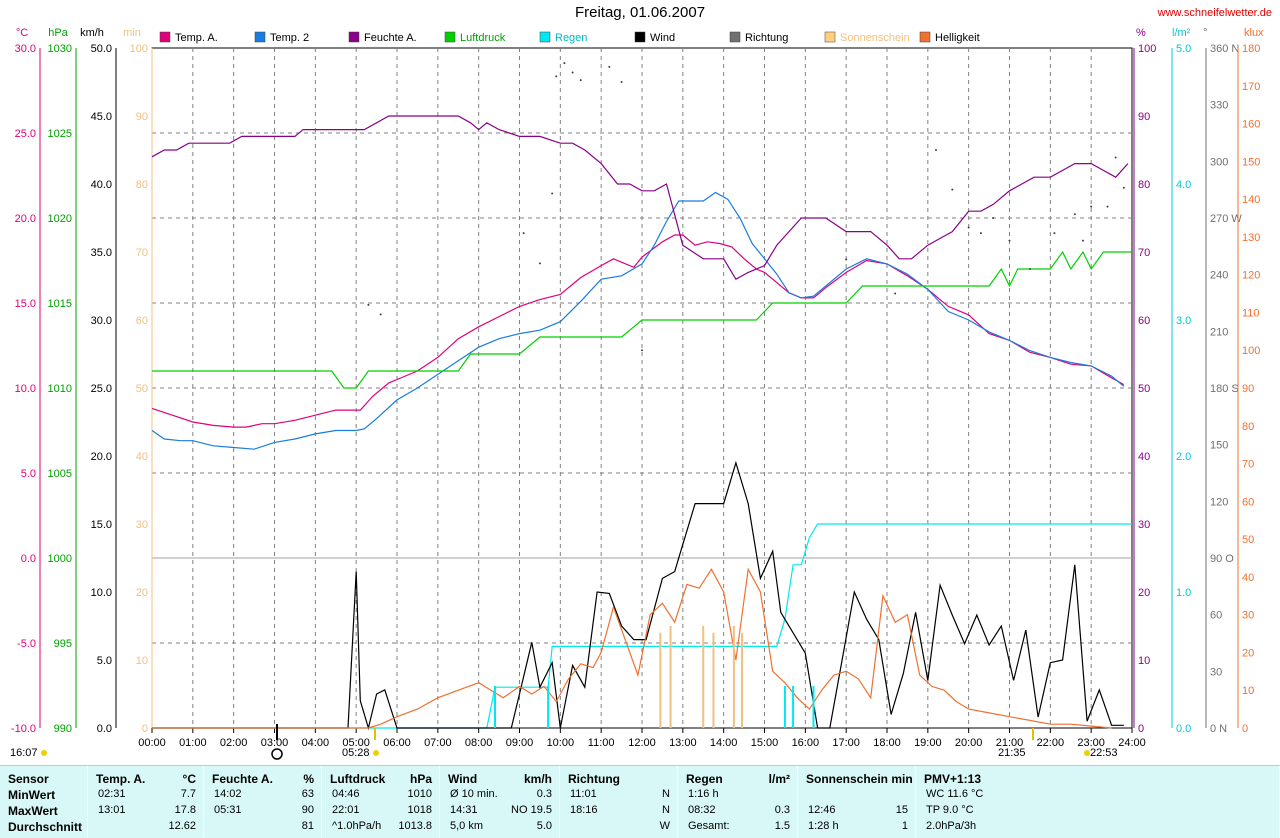 This screenshot has width=1280, height=838. I want to click on axis-tick-hum: 50, so click(1144, 389).